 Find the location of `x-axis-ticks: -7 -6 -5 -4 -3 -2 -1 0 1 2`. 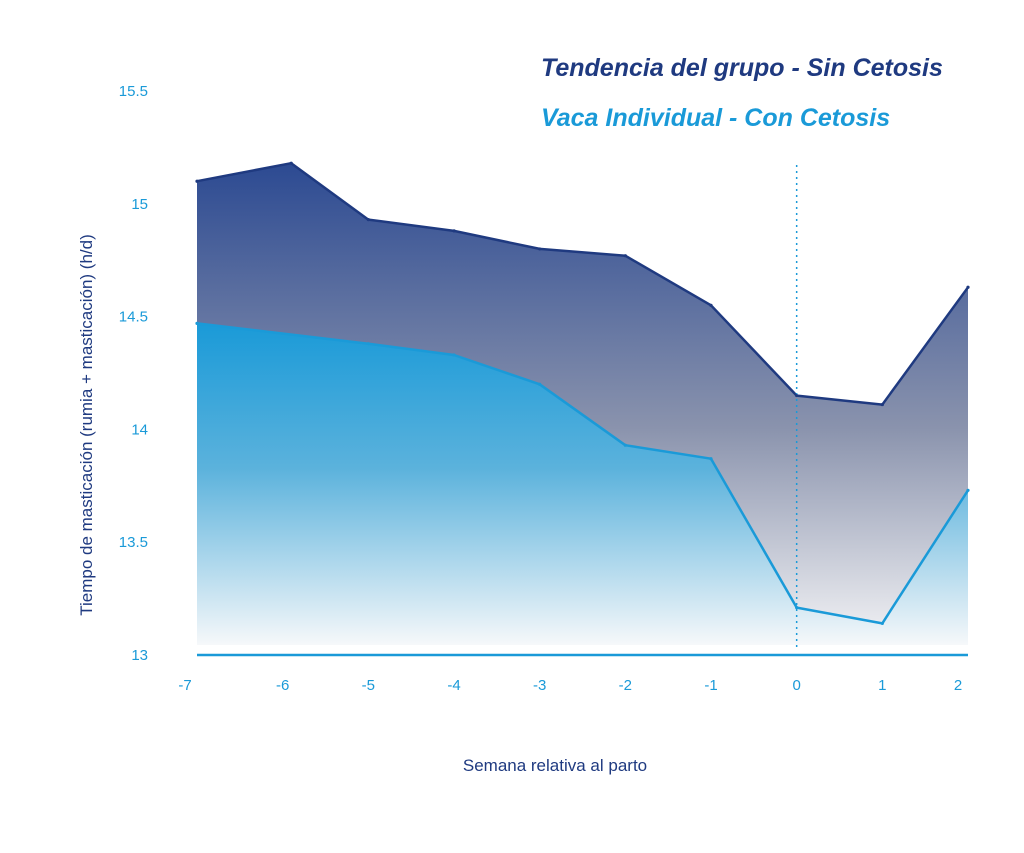

x-axis-ticks: -7 -6 -5 -4 -3 -2 -1 0 1 2 is located at coordinates (570, 685).